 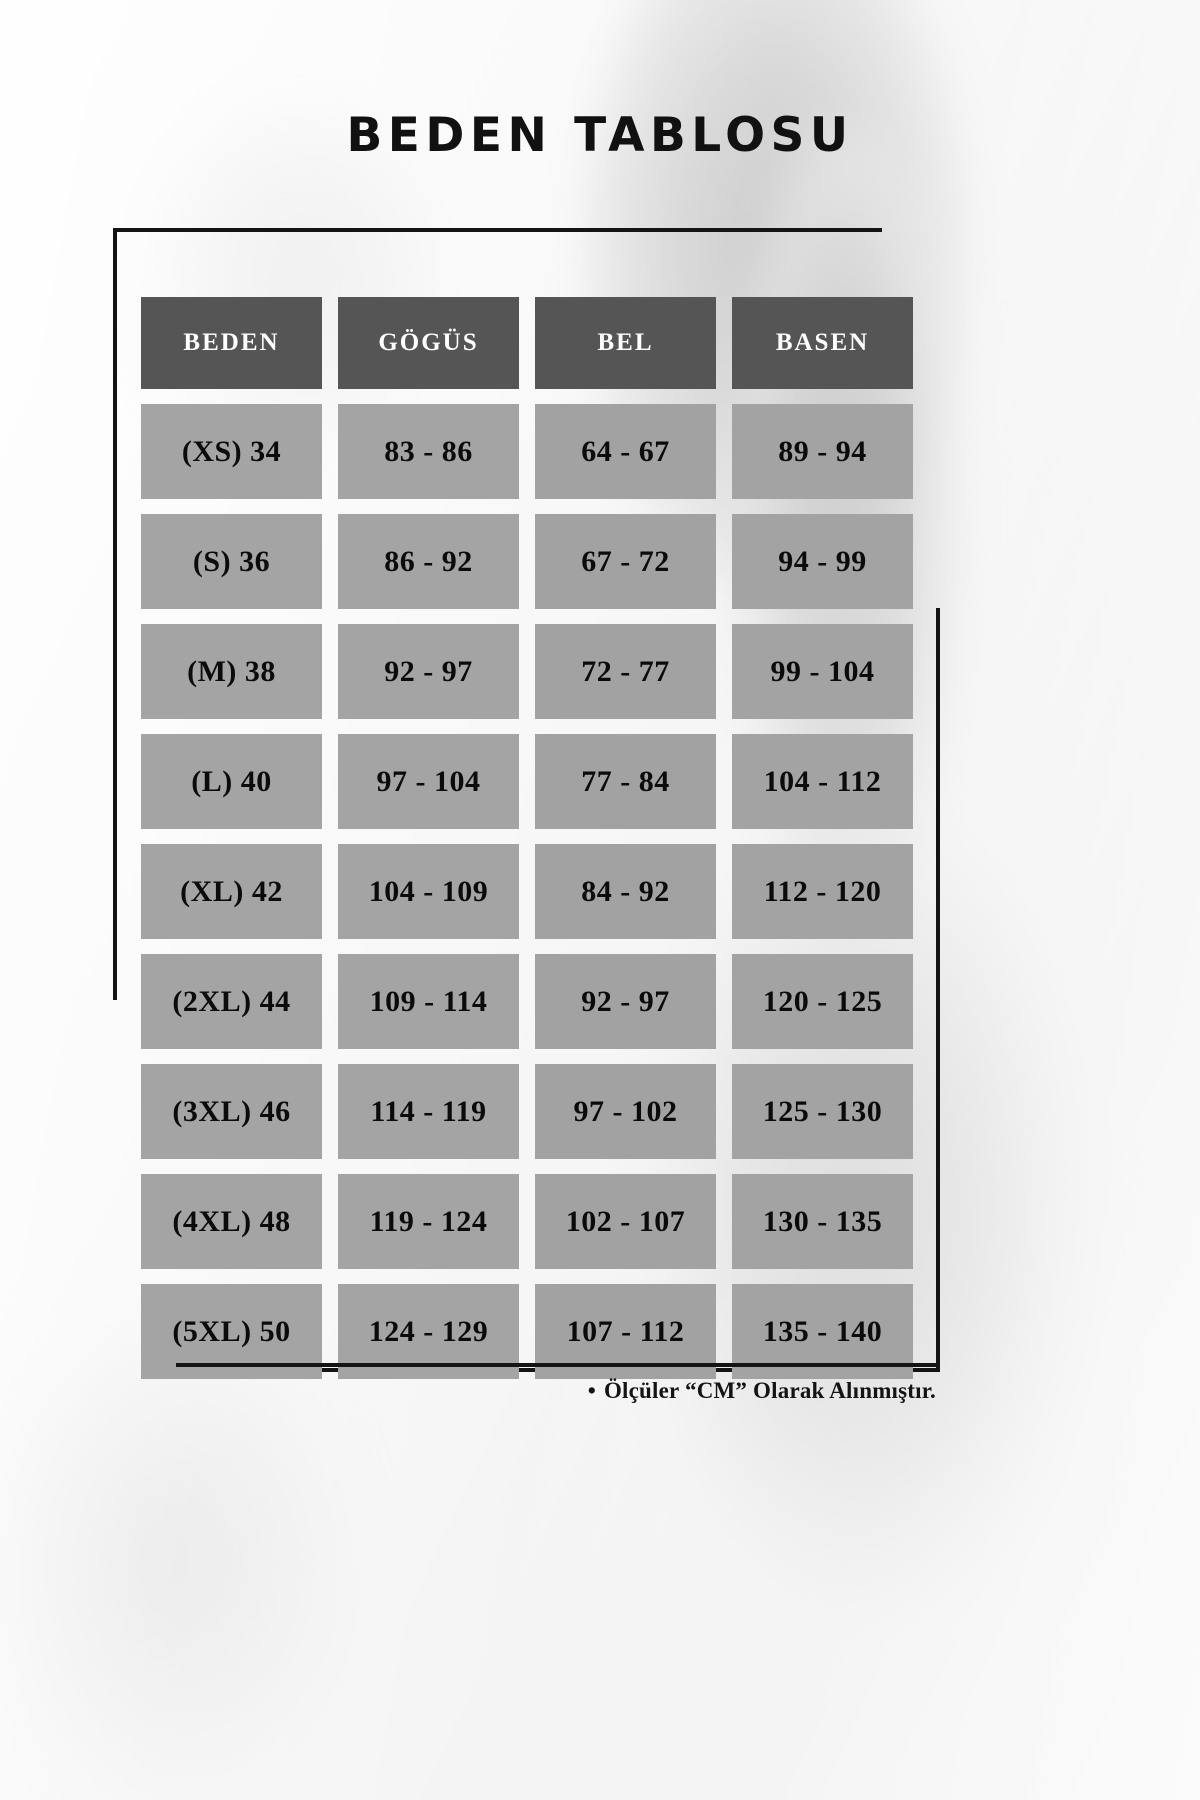 I want to click on cell-size: (XL) 42, so click(x=231, y=891).